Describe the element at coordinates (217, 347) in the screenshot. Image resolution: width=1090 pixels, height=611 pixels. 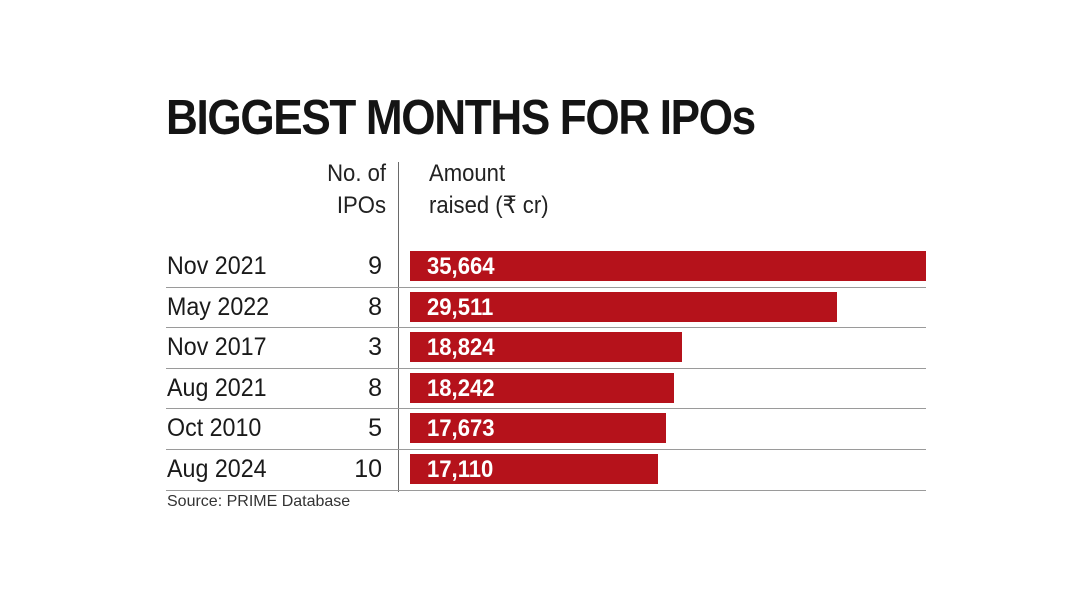
I see `month-label: Nov 2017` at that location.